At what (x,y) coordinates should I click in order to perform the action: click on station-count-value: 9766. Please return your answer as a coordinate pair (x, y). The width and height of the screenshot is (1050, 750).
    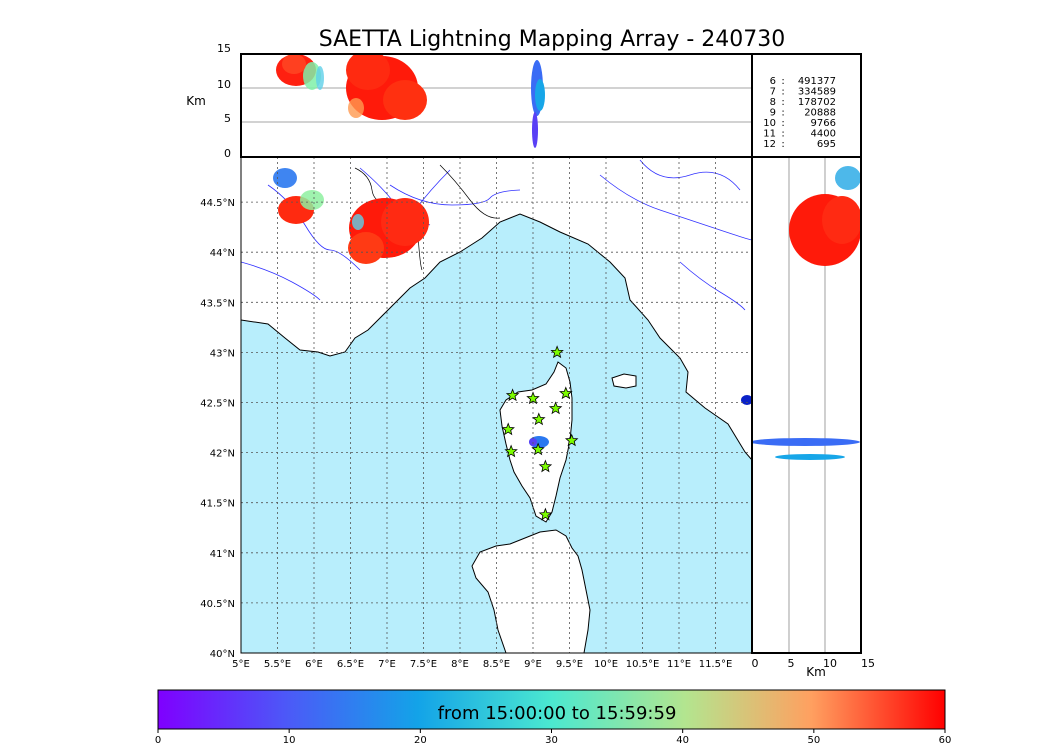
    Looking at the image, I should click on (823, 123).